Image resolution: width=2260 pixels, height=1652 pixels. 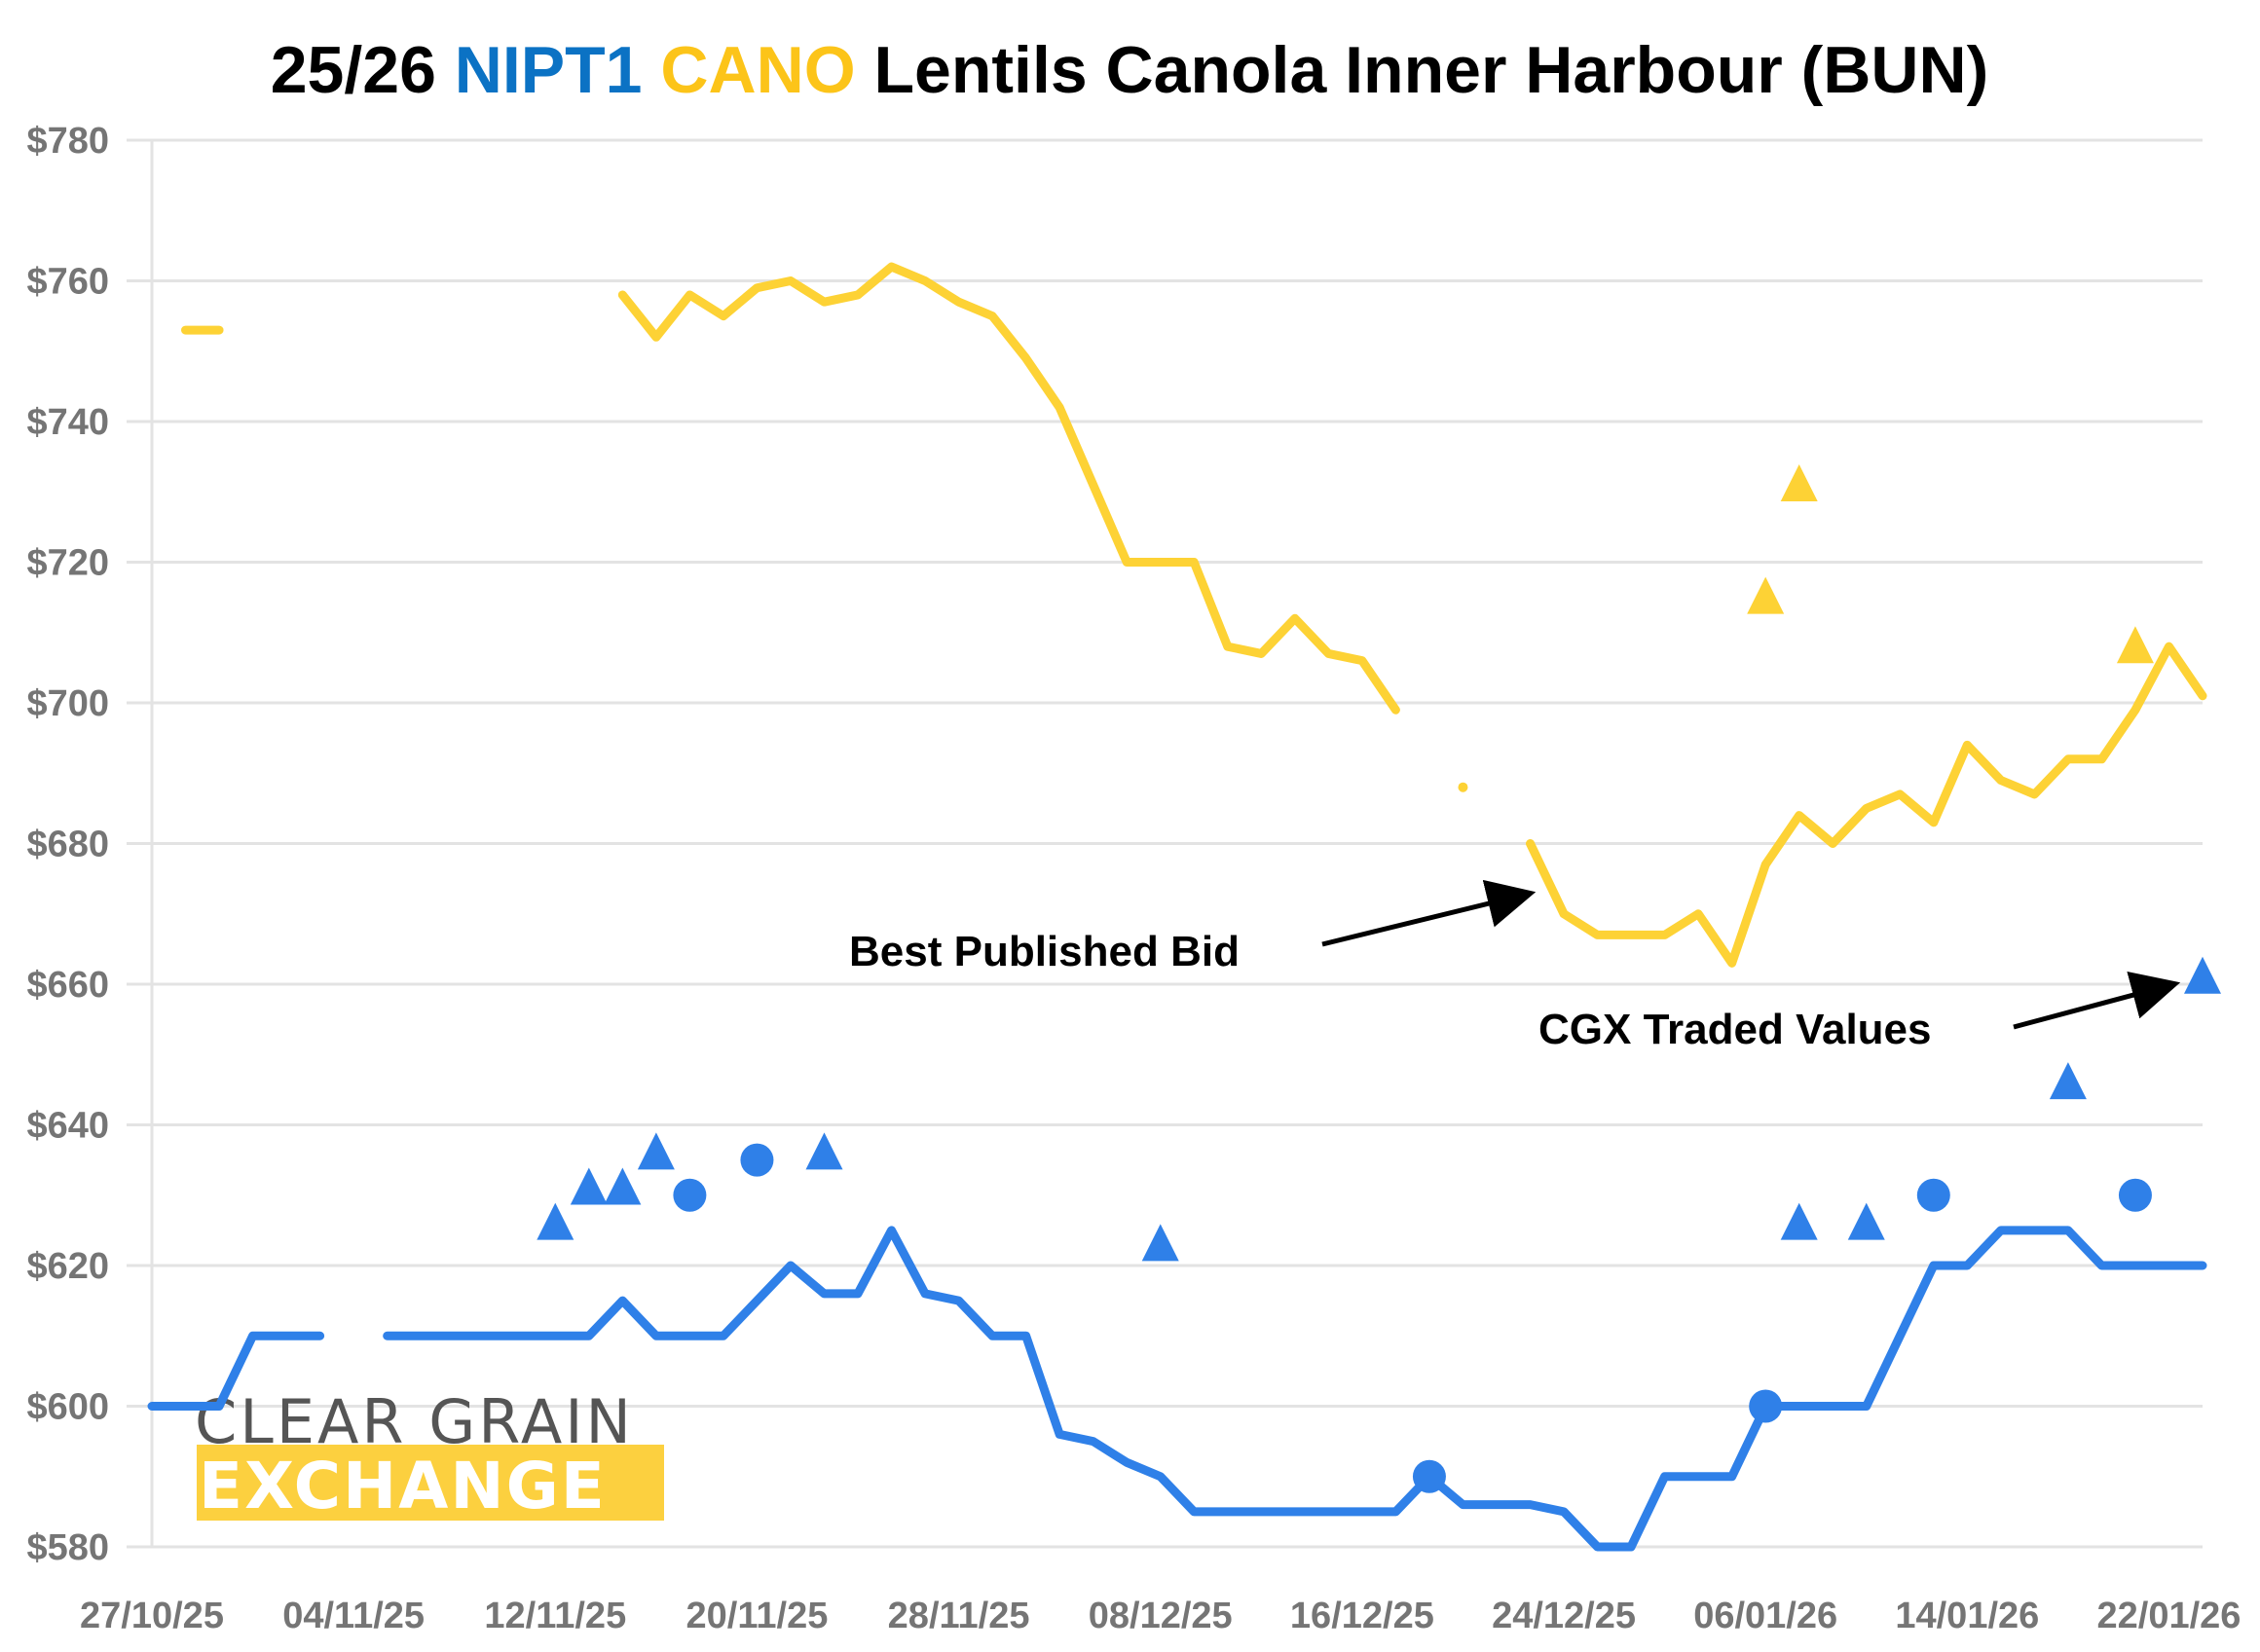 What do you see at coordinates (549, 70) in the screenshot?
I see `title-part: NIPT1` at bounding box center [549, 70].